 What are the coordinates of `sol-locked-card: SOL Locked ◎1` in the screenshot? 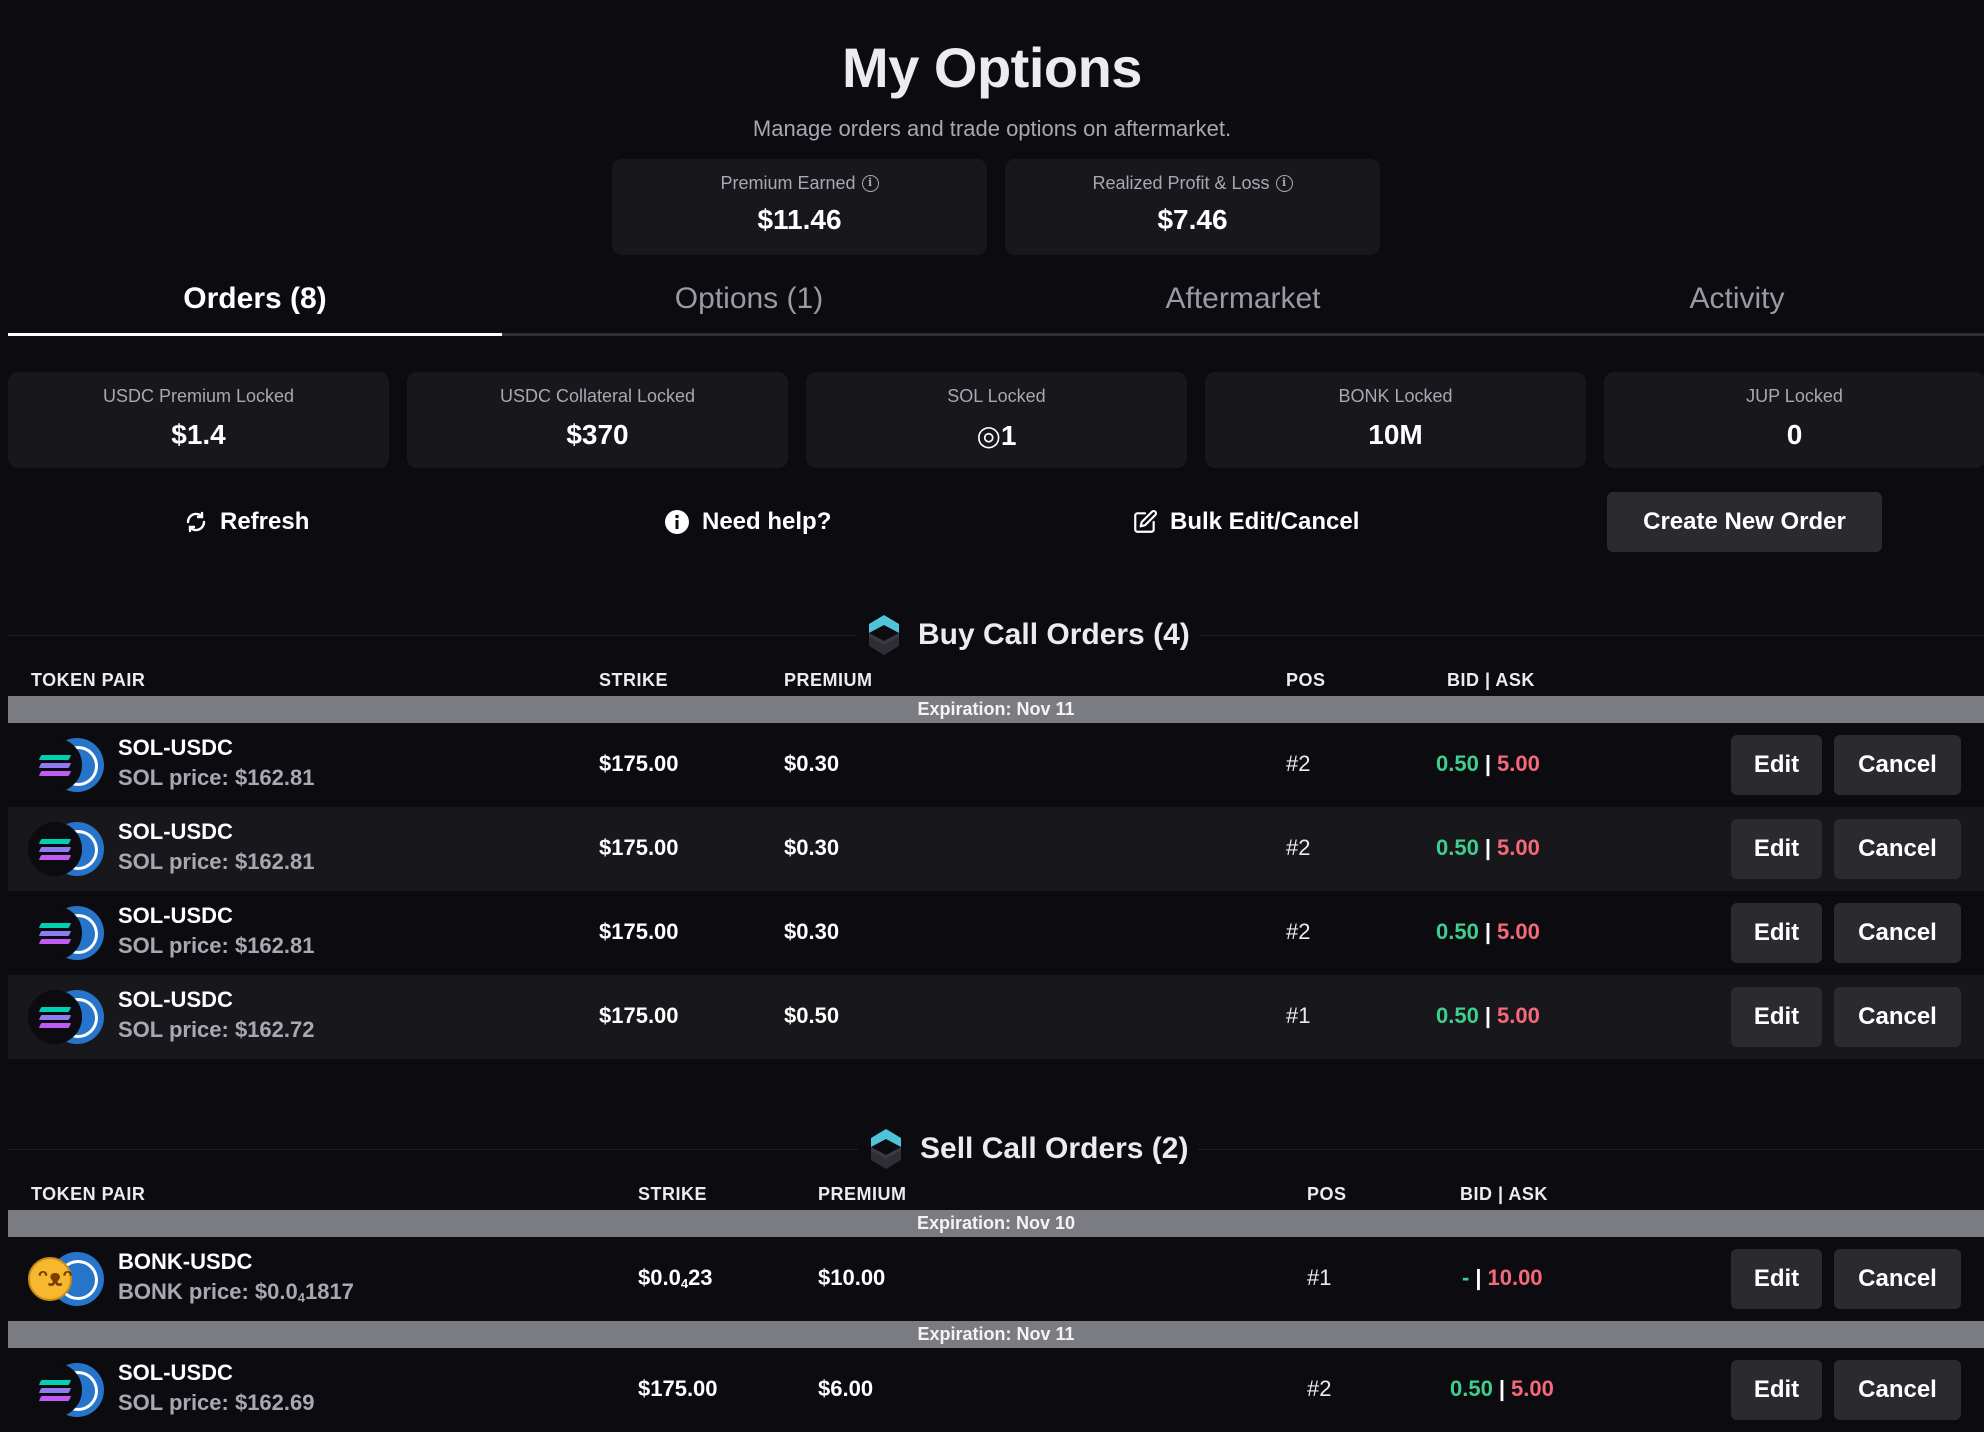 It's located at (996, 420).